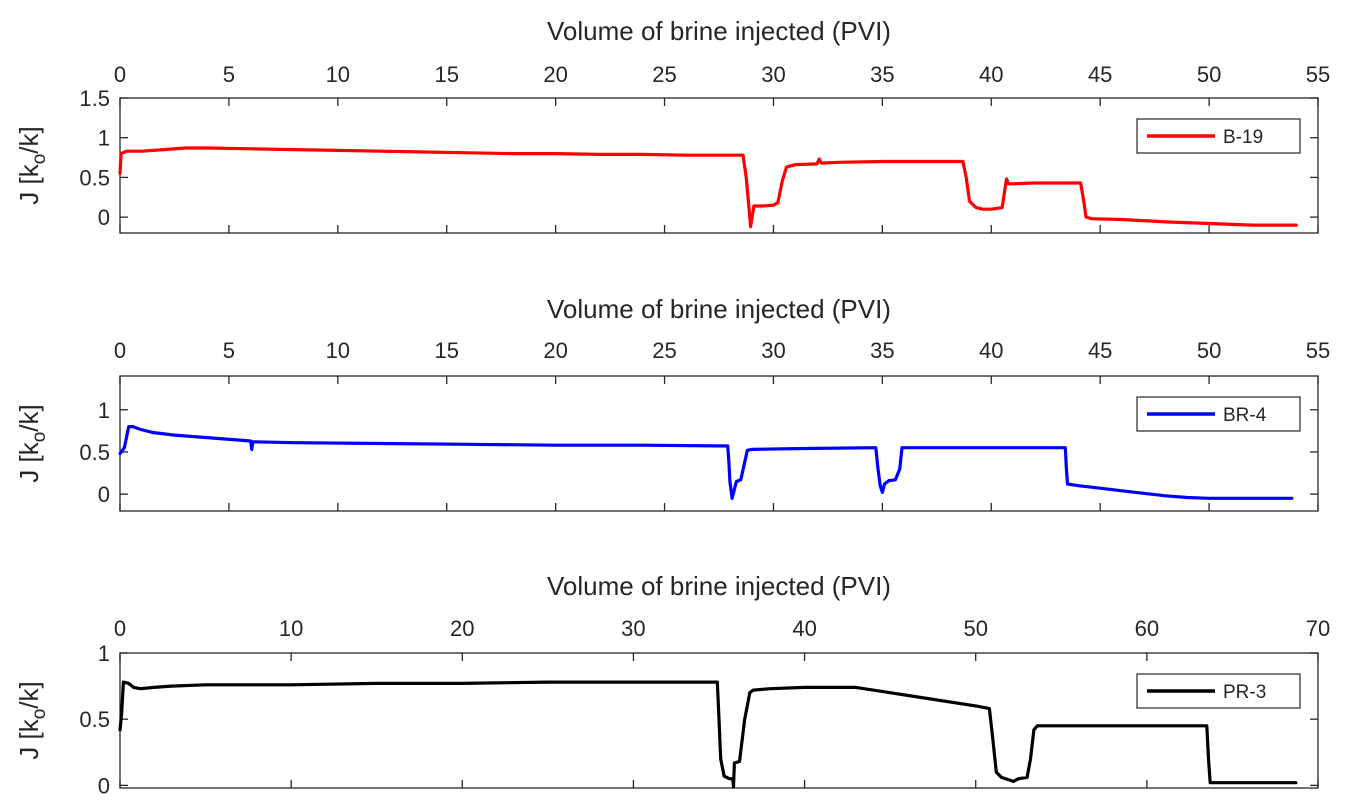  What do you see at coordinates (1244, 692) in the screenshot?
I see `legend-label: PR-3` at bounding box center [1244, 692].